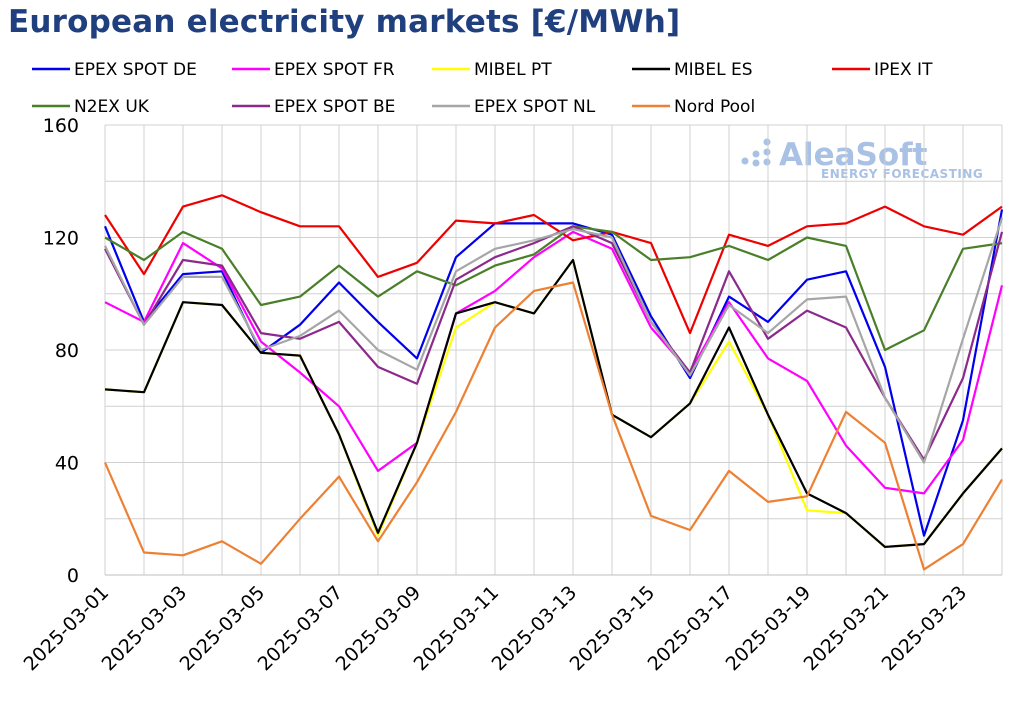 The image size is (1024, 713). What do you see at coordinates (713, 70) in the screenshot?
I see `legend-label-mibel-es: MIBEL ES` at bounding box center [713, 70].